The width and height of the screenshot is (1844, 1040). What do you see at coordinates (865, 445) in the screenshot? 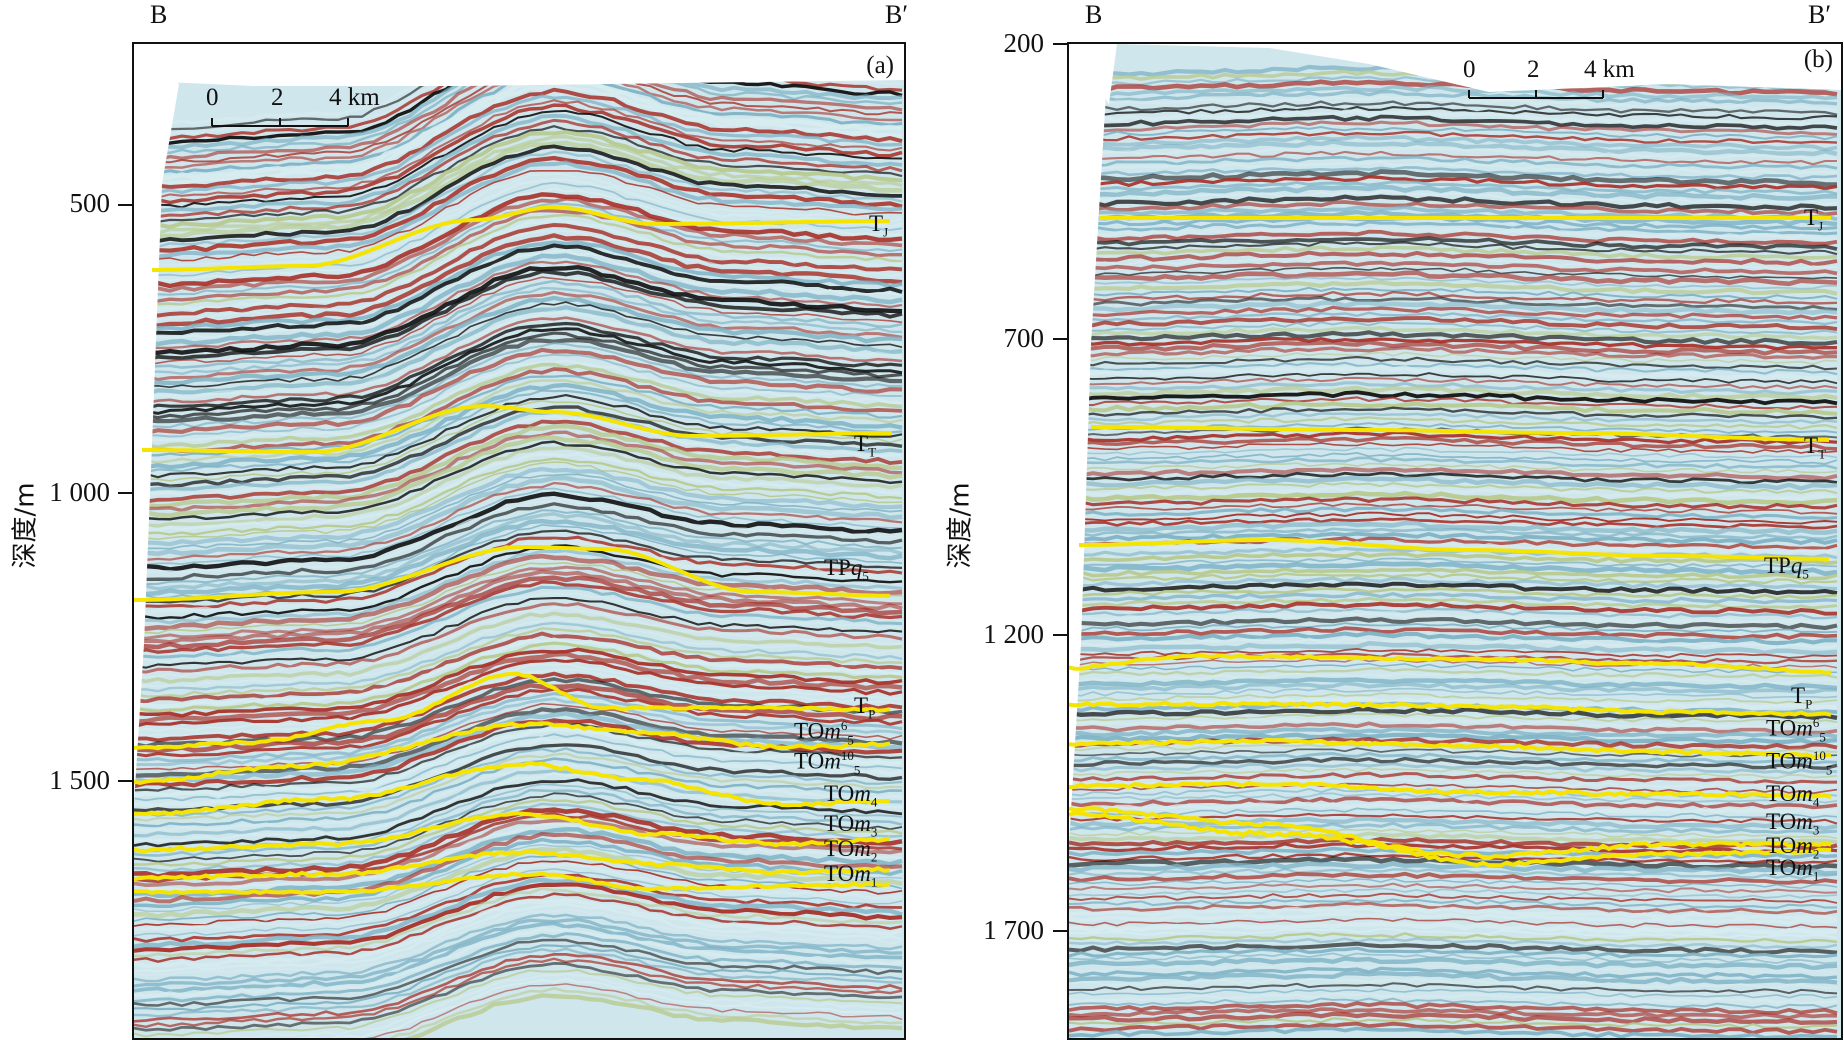
I see `horizon-label: TT` at bounding box center [865, 445].